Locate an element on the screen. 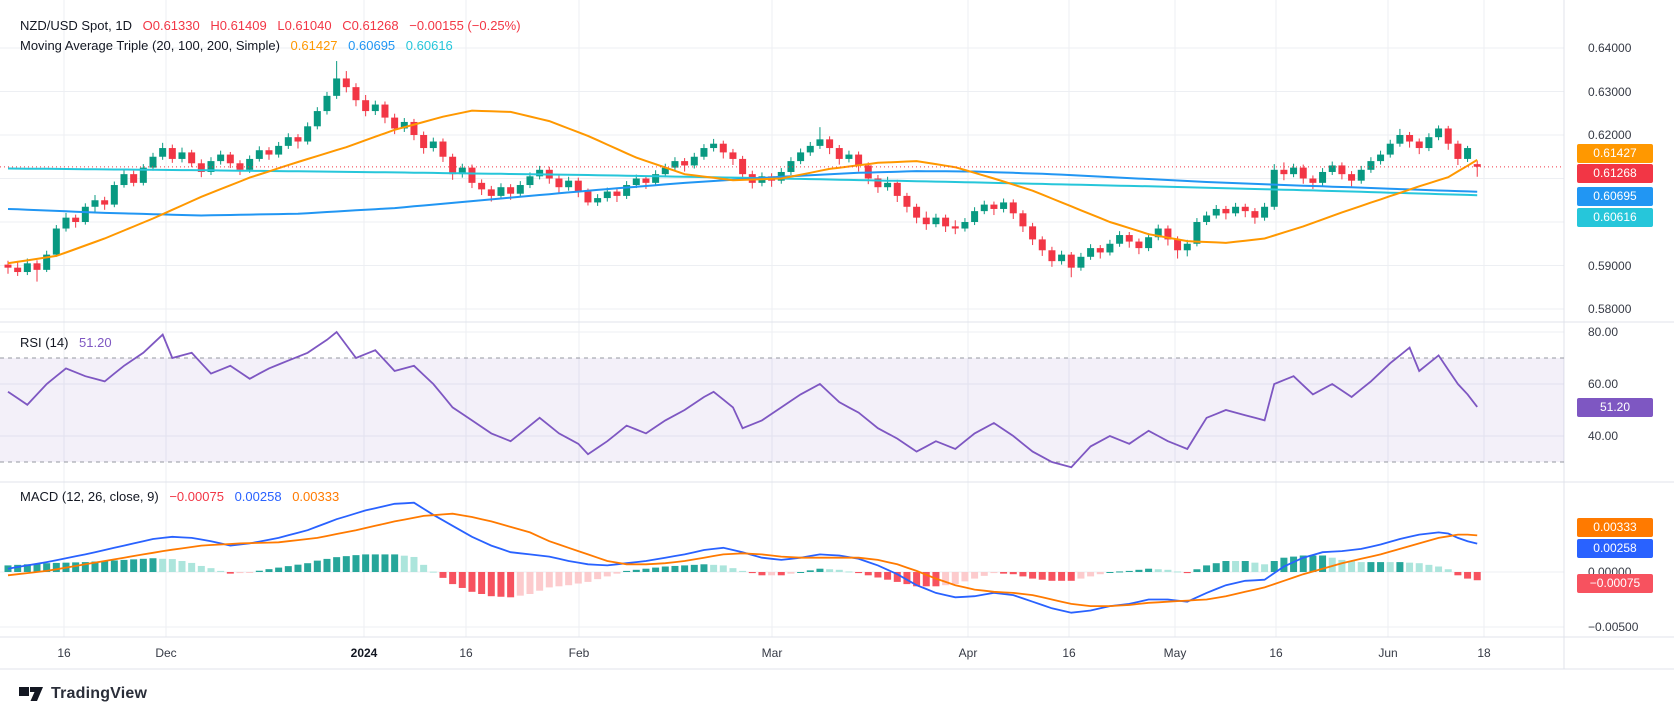 This screenshot has width=1674, height=718. price-axis-badge: 0.61268 is located at coordinates (1615, 173).